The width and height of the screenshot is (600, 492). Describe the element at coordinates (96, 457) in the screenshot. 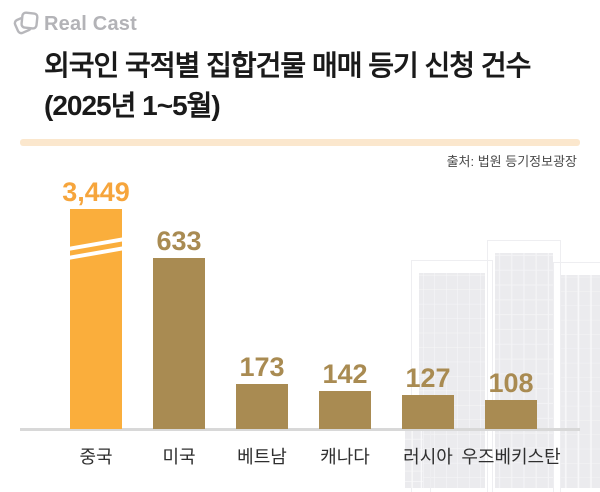

I see `category-label-china: 중국` at that location.